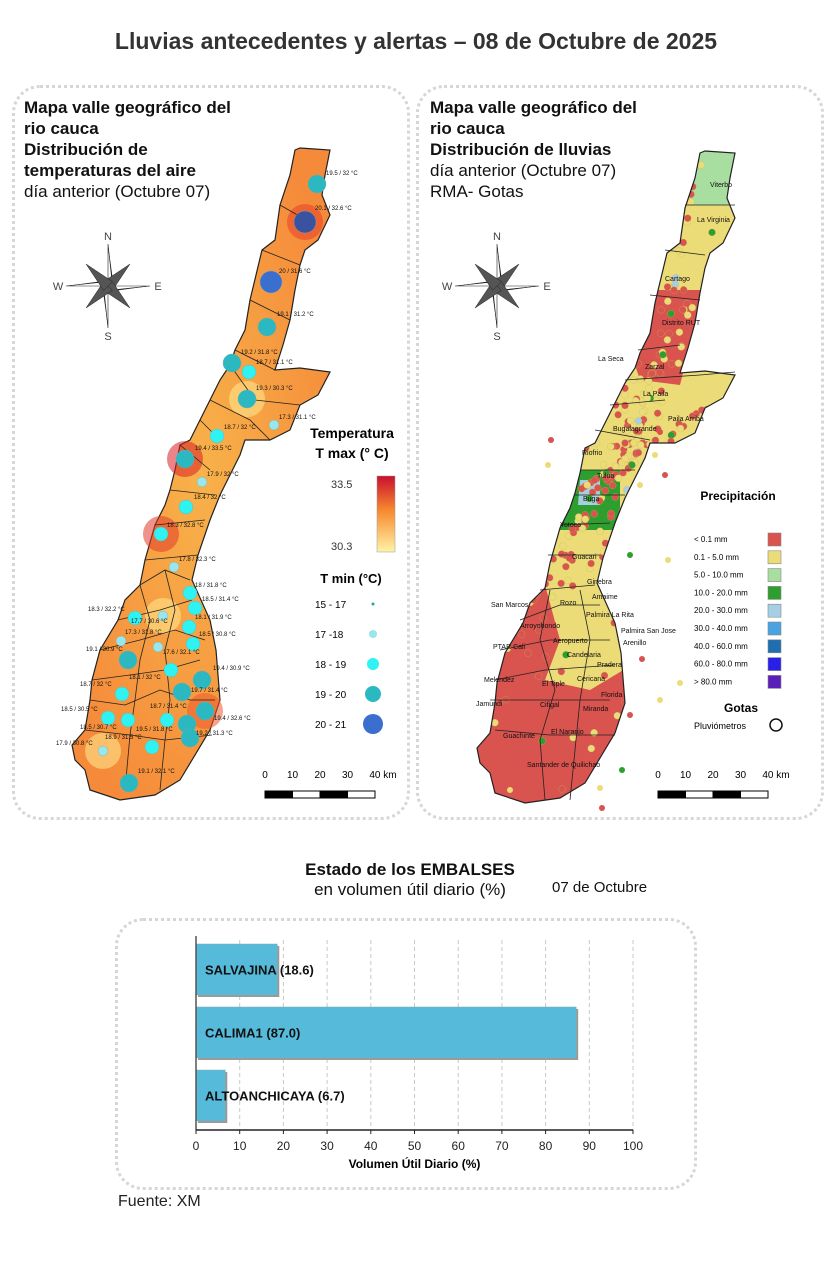 This screenshot has height=1280, width=832. Describe the element at coordinates (331, 605) in the screenshot. I see `legend-tmin-label: 15 - 17` at that location.